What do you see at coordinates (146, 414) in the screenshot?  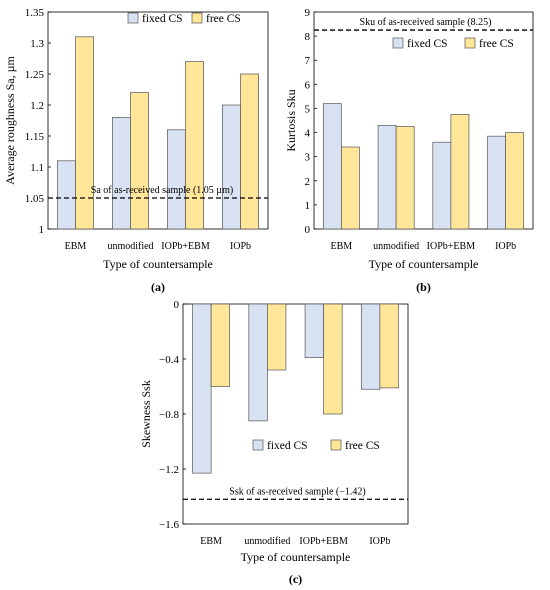 I see `y-axis-label: Skewness Ssk` at bounding box center [146, 414].